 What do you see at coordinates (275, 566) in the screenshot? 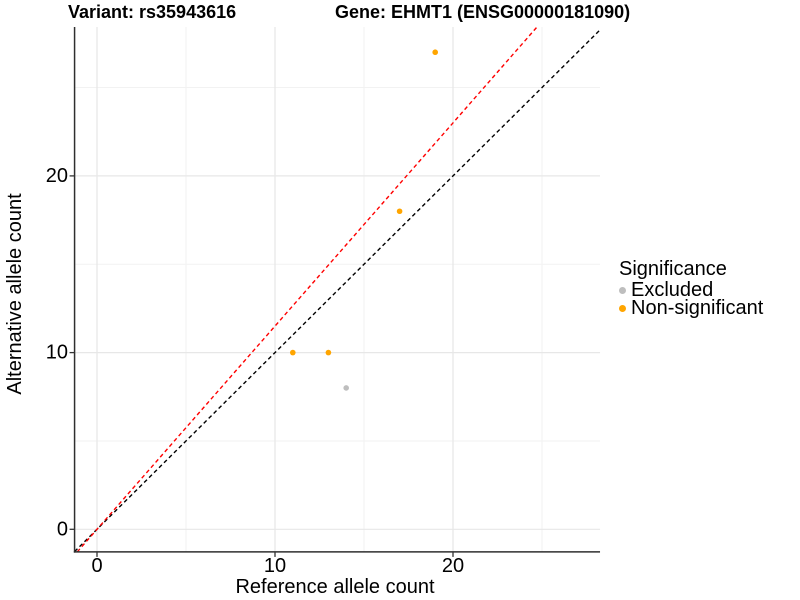
I see `x-tick-label: 10` at bounding box center [275, 566].